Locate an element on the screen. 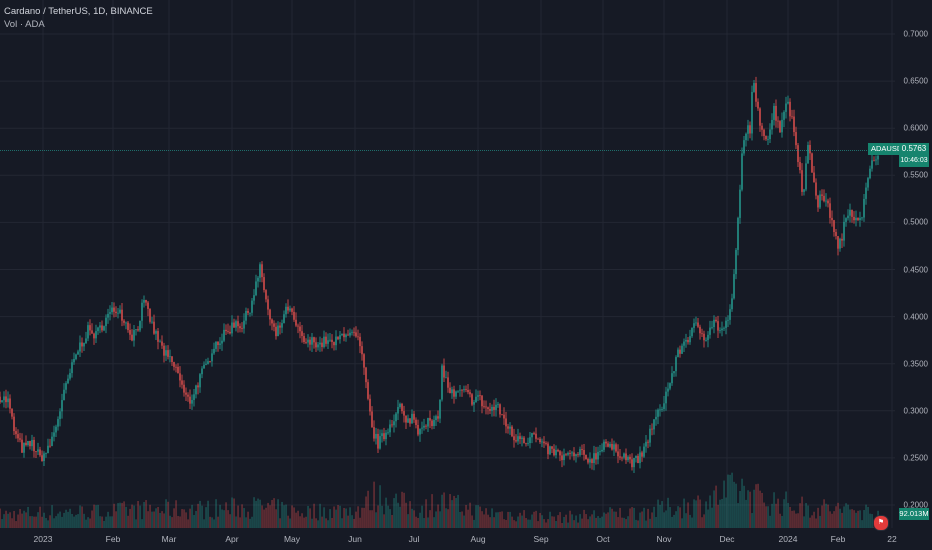 This screenshot has height=550, width=932. time-tick-label: Nov is located at coordinates (664, 539).